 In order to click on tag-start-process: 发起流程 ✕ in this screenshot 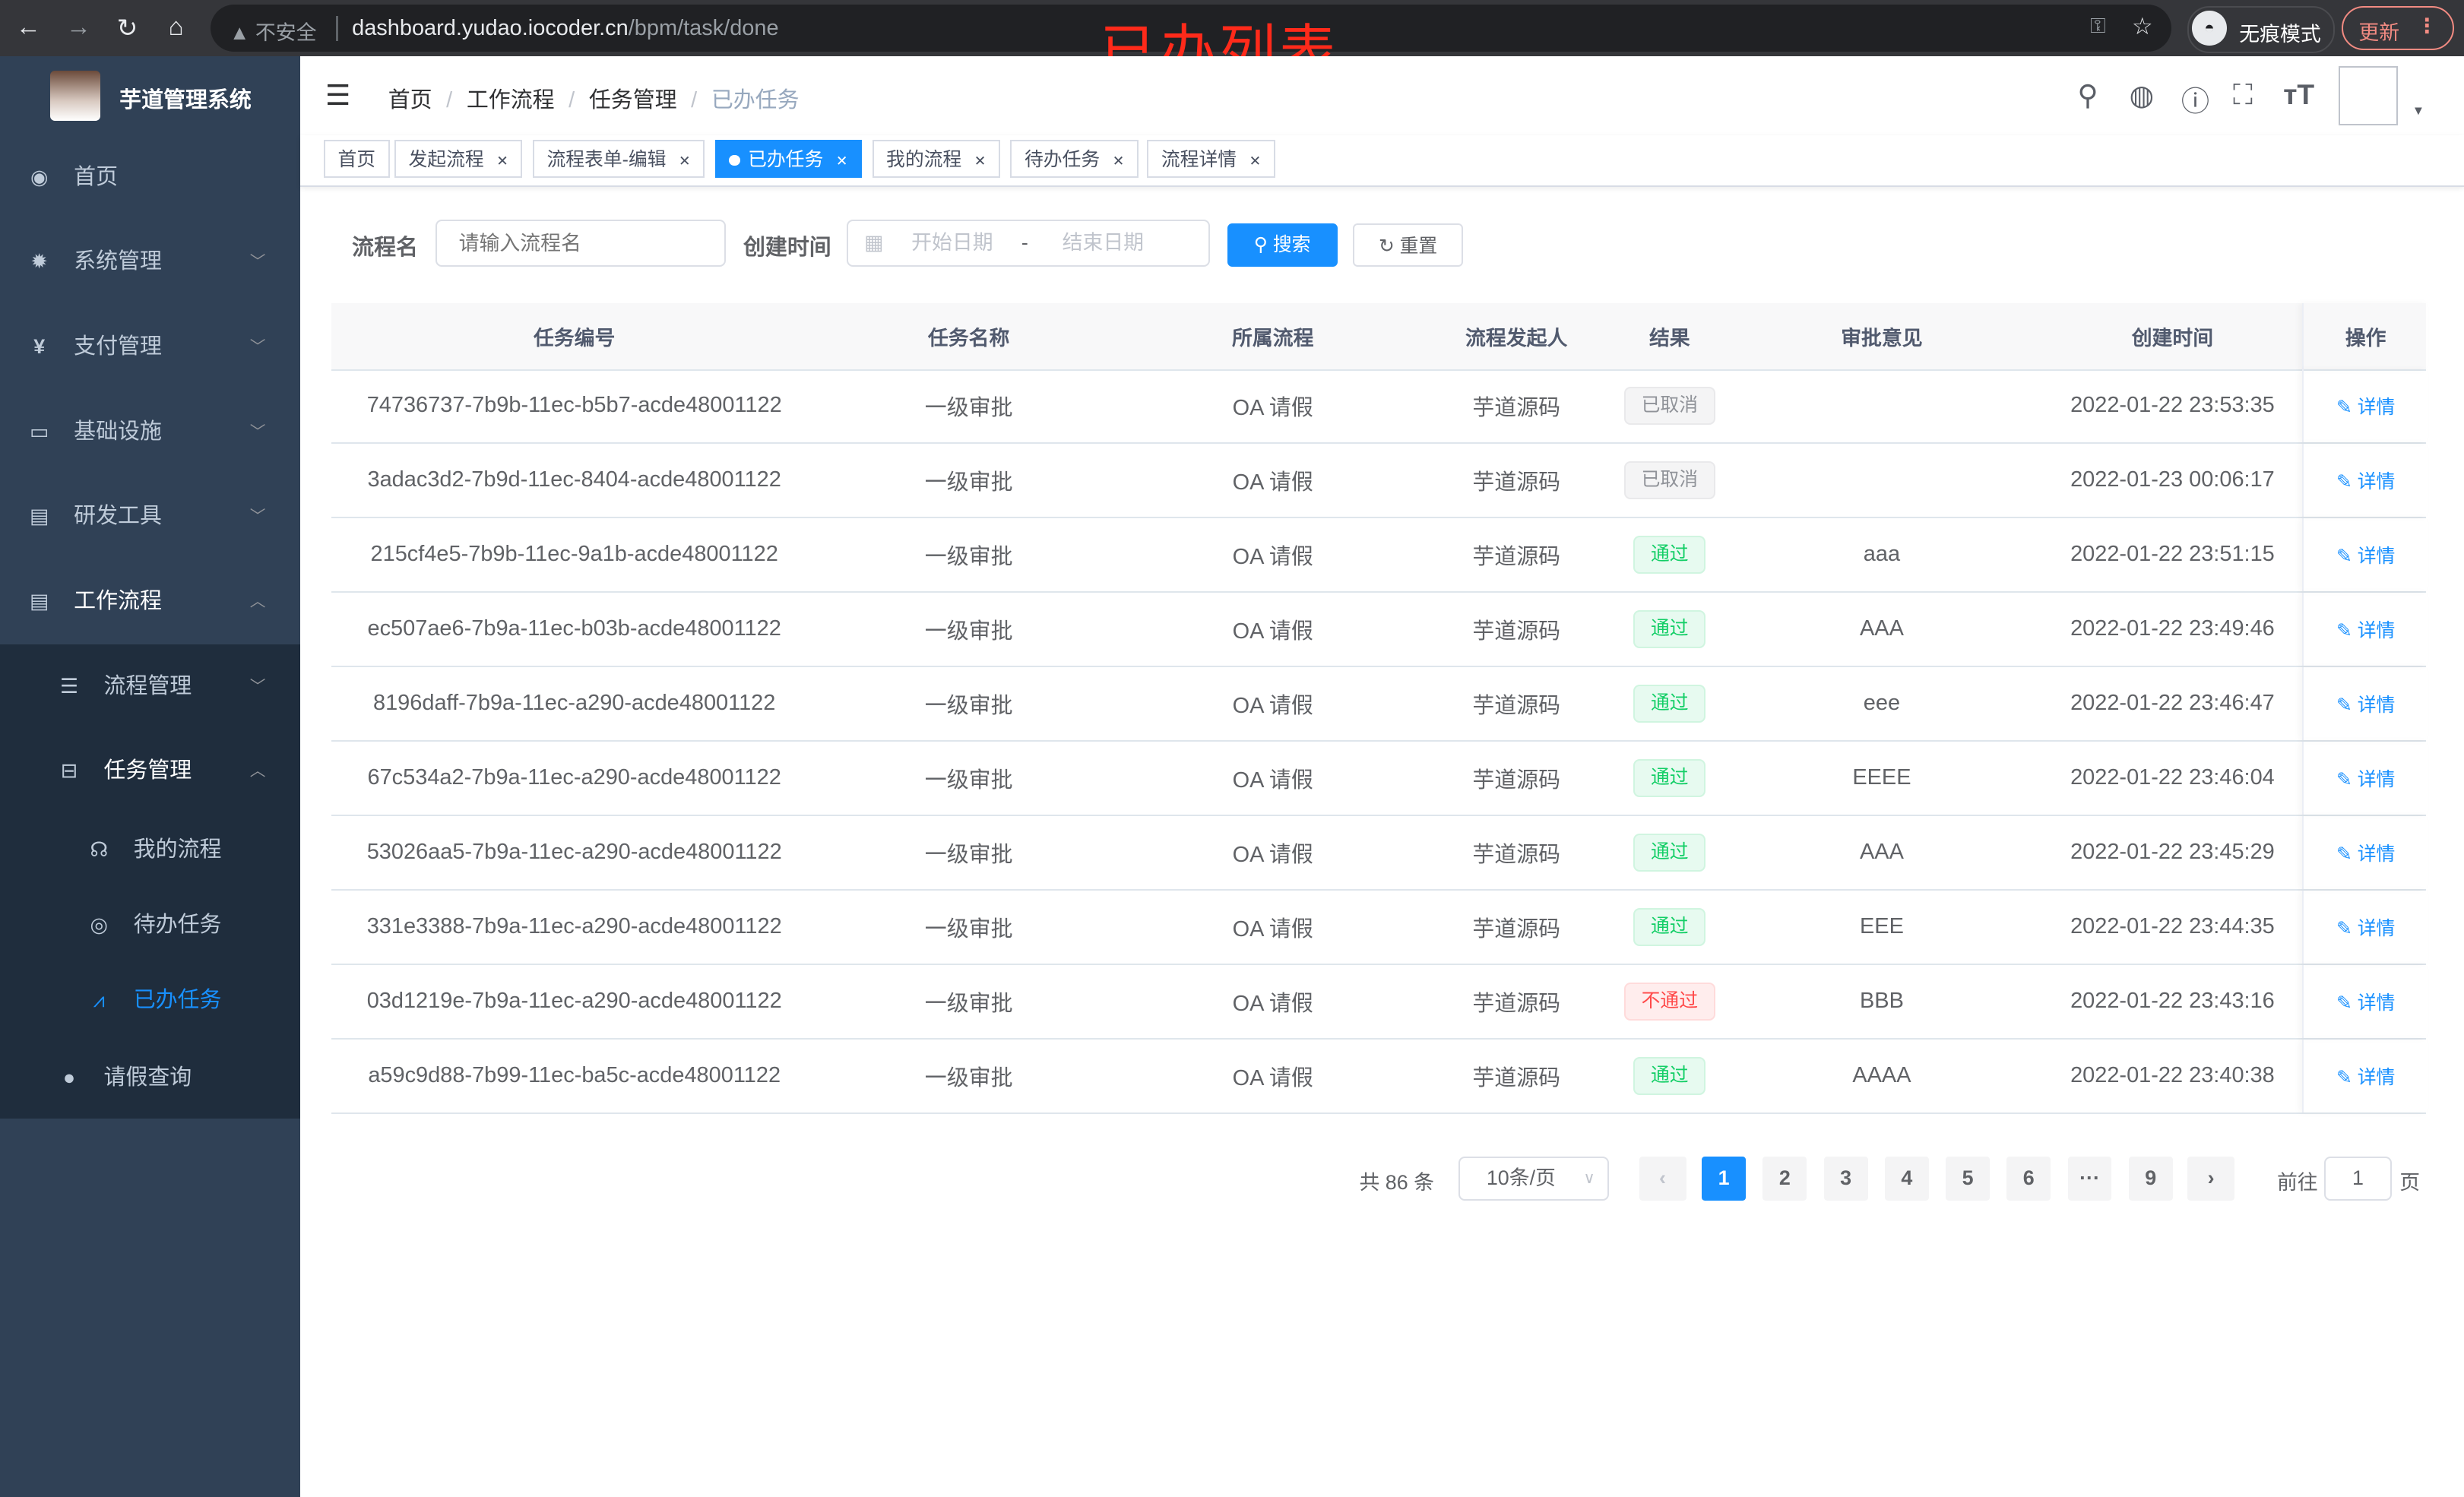, I will do `click(458, 159)`.